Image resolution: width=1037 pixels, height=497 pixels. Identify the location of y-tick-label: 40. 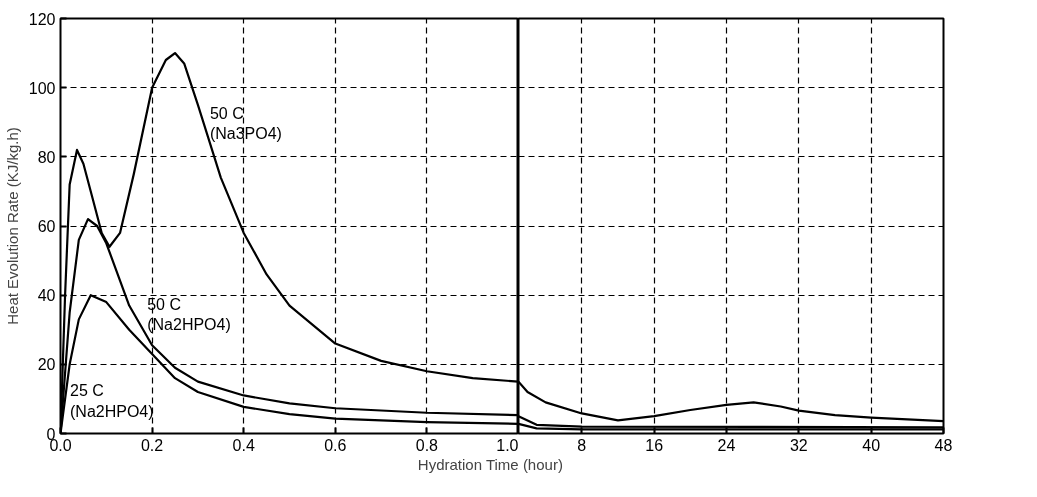
(46, 296).